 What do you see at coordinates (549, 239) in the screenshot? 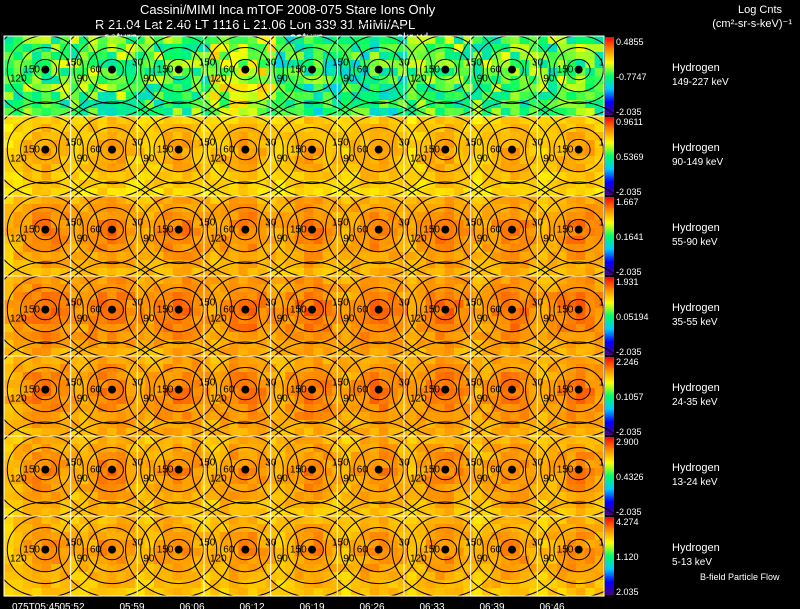
I see `contour-label: 90` at bounding box center [549, 239].